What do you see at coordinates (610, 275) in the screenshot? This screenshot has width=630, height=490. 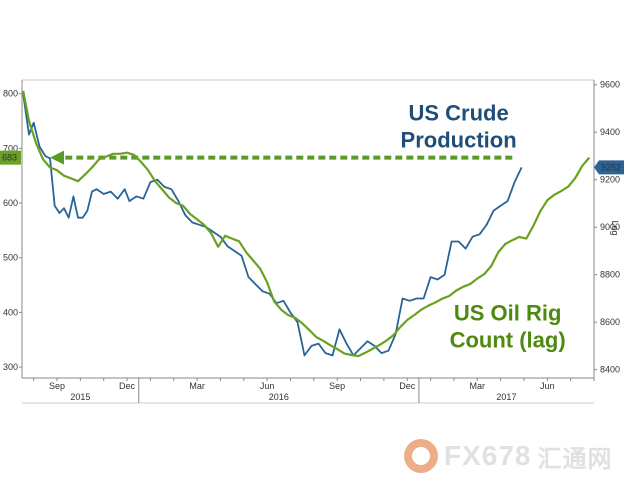 I see `right-axis-tick-label: 8800` at bounding box center [610, 275].